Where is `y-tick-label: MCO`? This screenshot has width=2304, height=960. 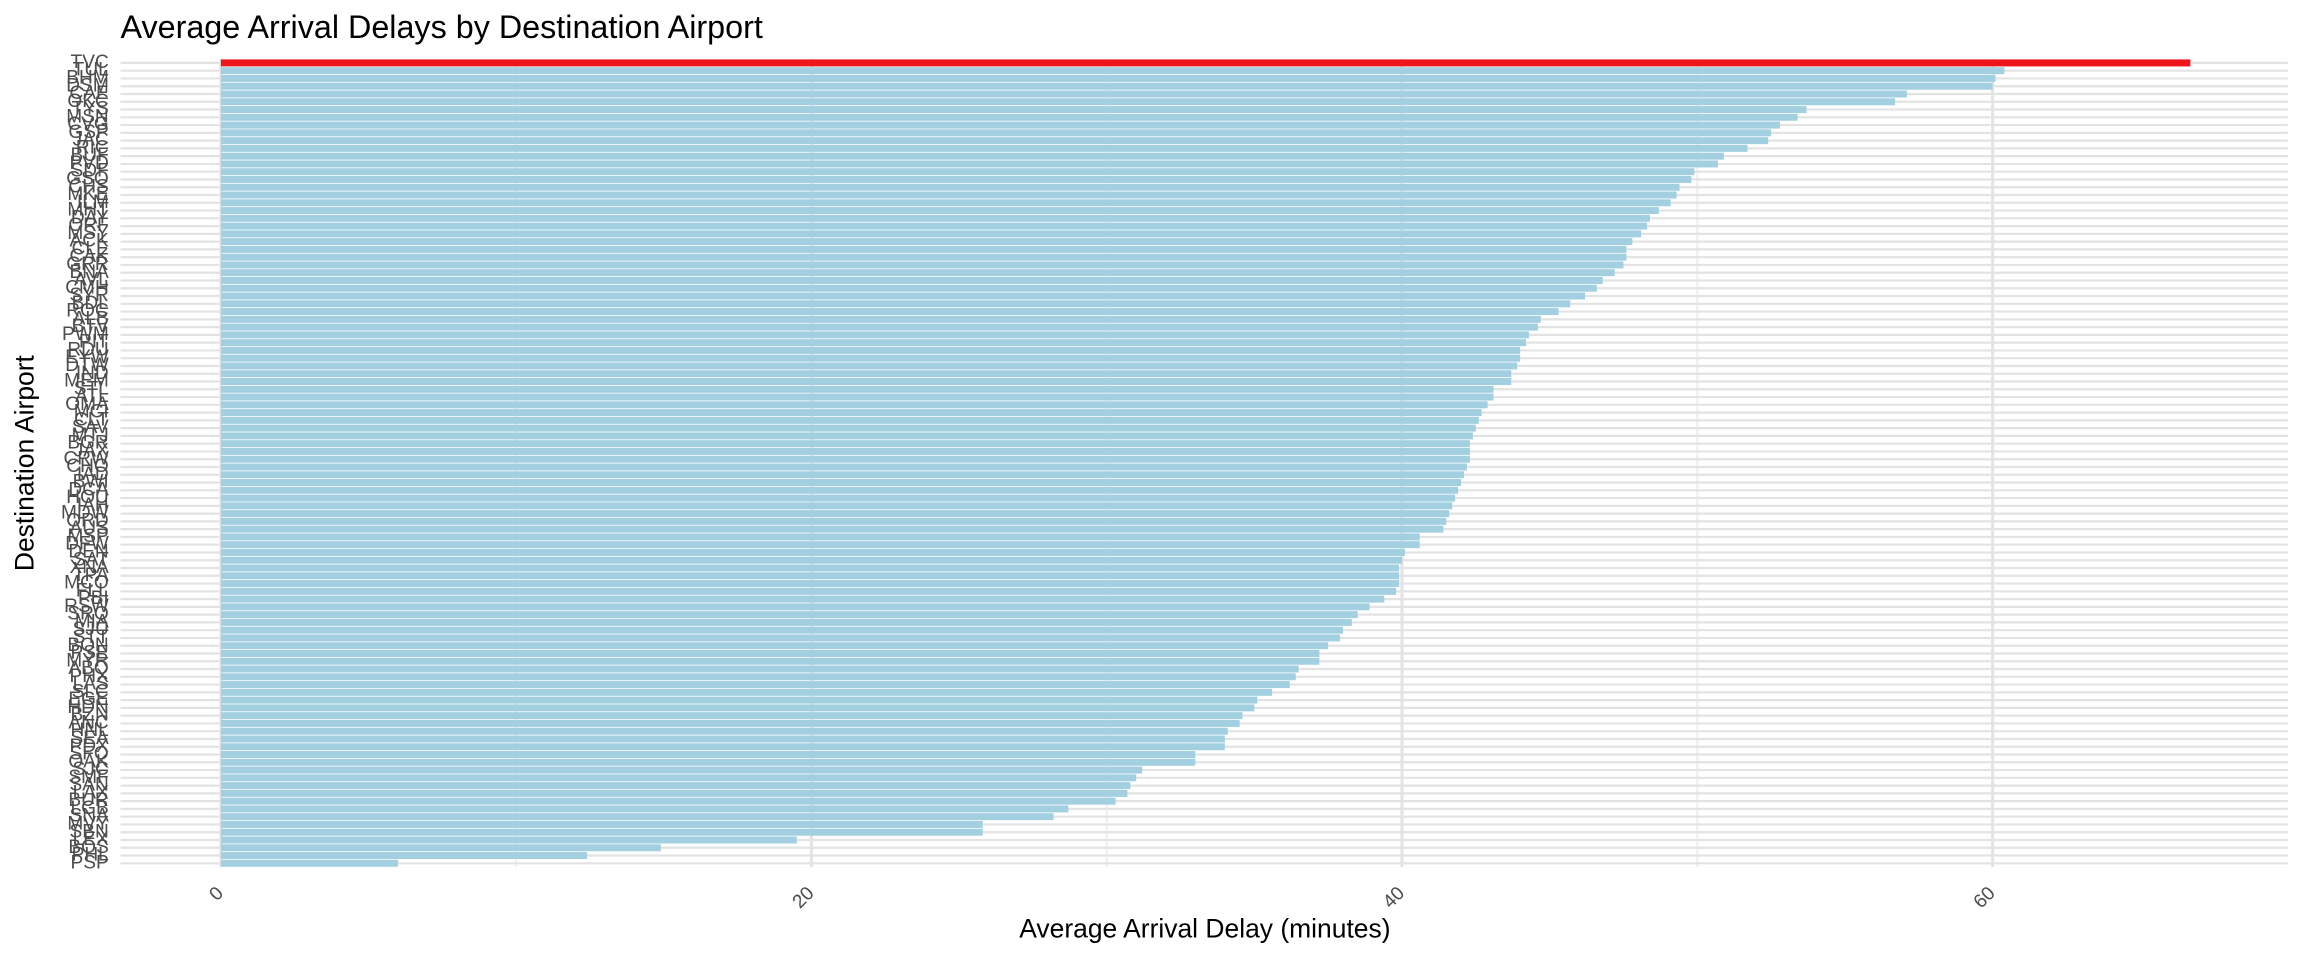 y-tick-label: MCO is located at coordinates (86, 583).